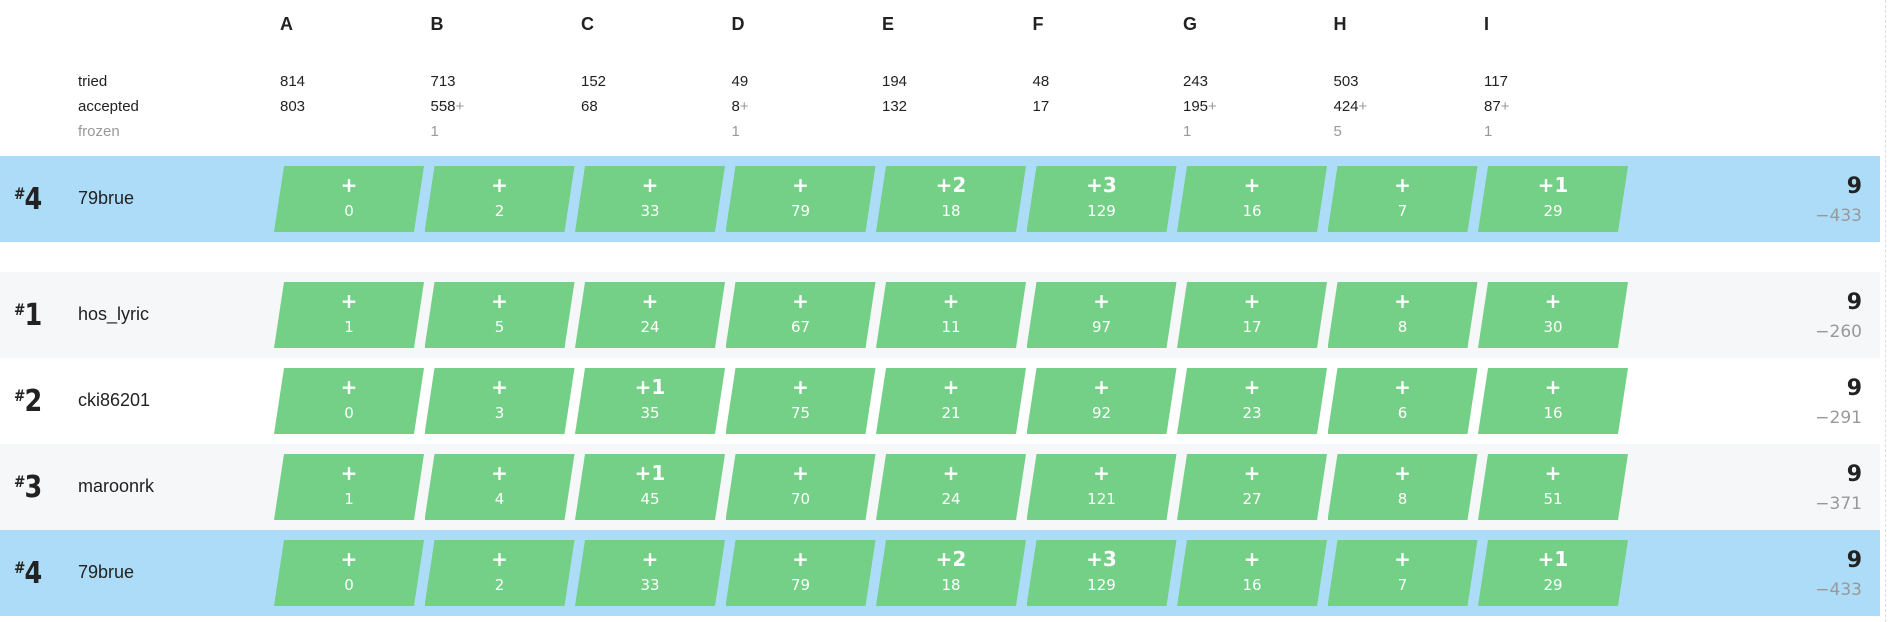 Image resolution: width=1892 pixels, height=622 pixels. I want to click on problem-cell-accepted: +3, so click(499, 401).